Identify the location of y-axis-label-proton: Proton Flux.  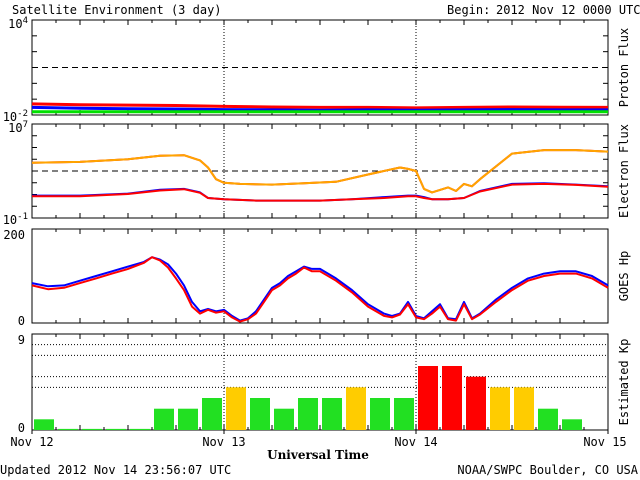
(624, 67).